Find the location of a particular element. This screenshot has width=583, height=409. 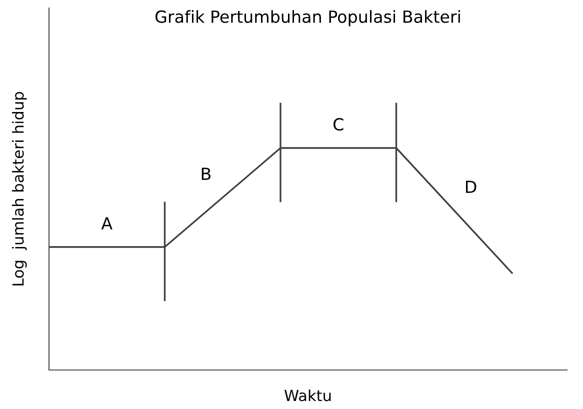

x-axis-title: Waktu is located at coordinates (307, 395).